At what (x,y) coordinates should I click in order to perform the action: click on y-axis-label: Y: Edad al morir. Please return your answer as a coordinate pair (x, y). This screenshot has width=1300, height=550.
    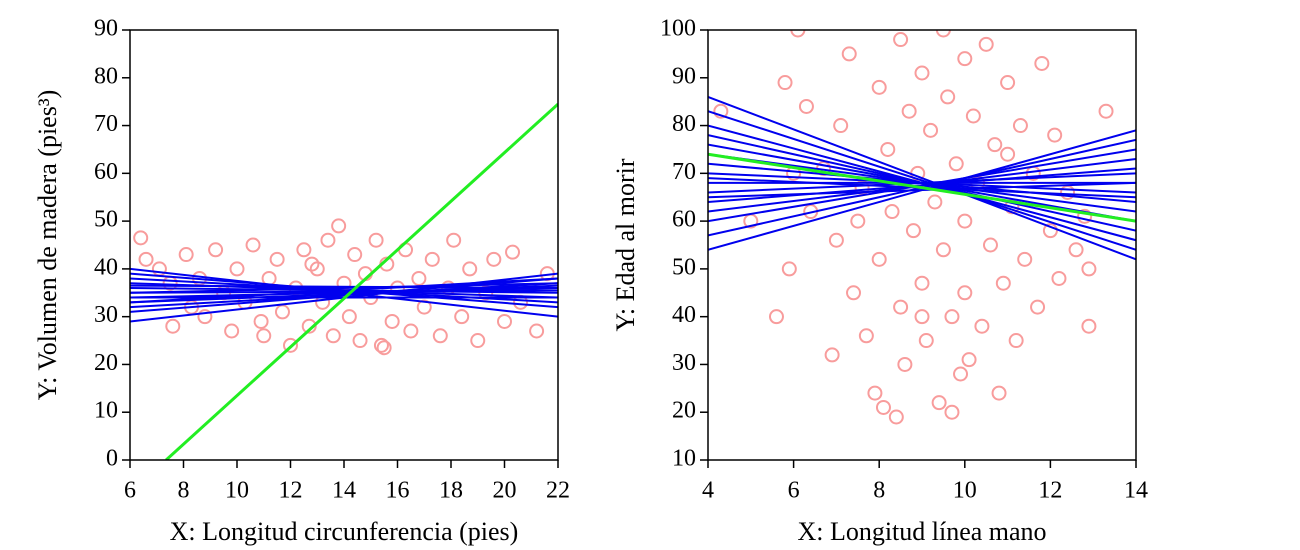
    Looking at the image, I should click on (625, 244).